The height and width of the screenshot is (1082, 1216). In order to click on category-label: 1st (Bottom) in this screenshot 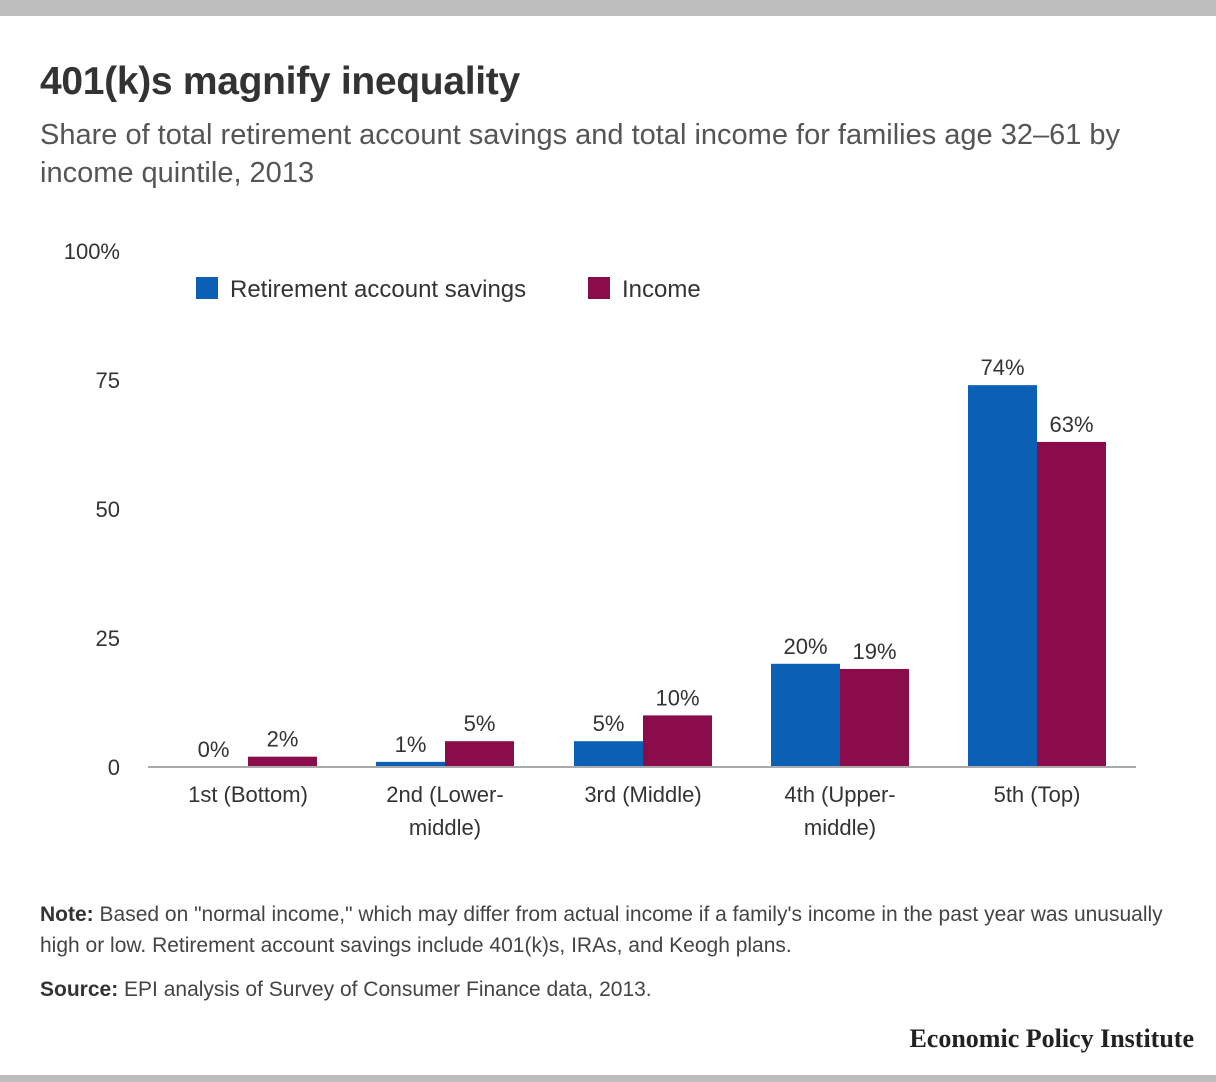, I will do `click(248, 794)`.